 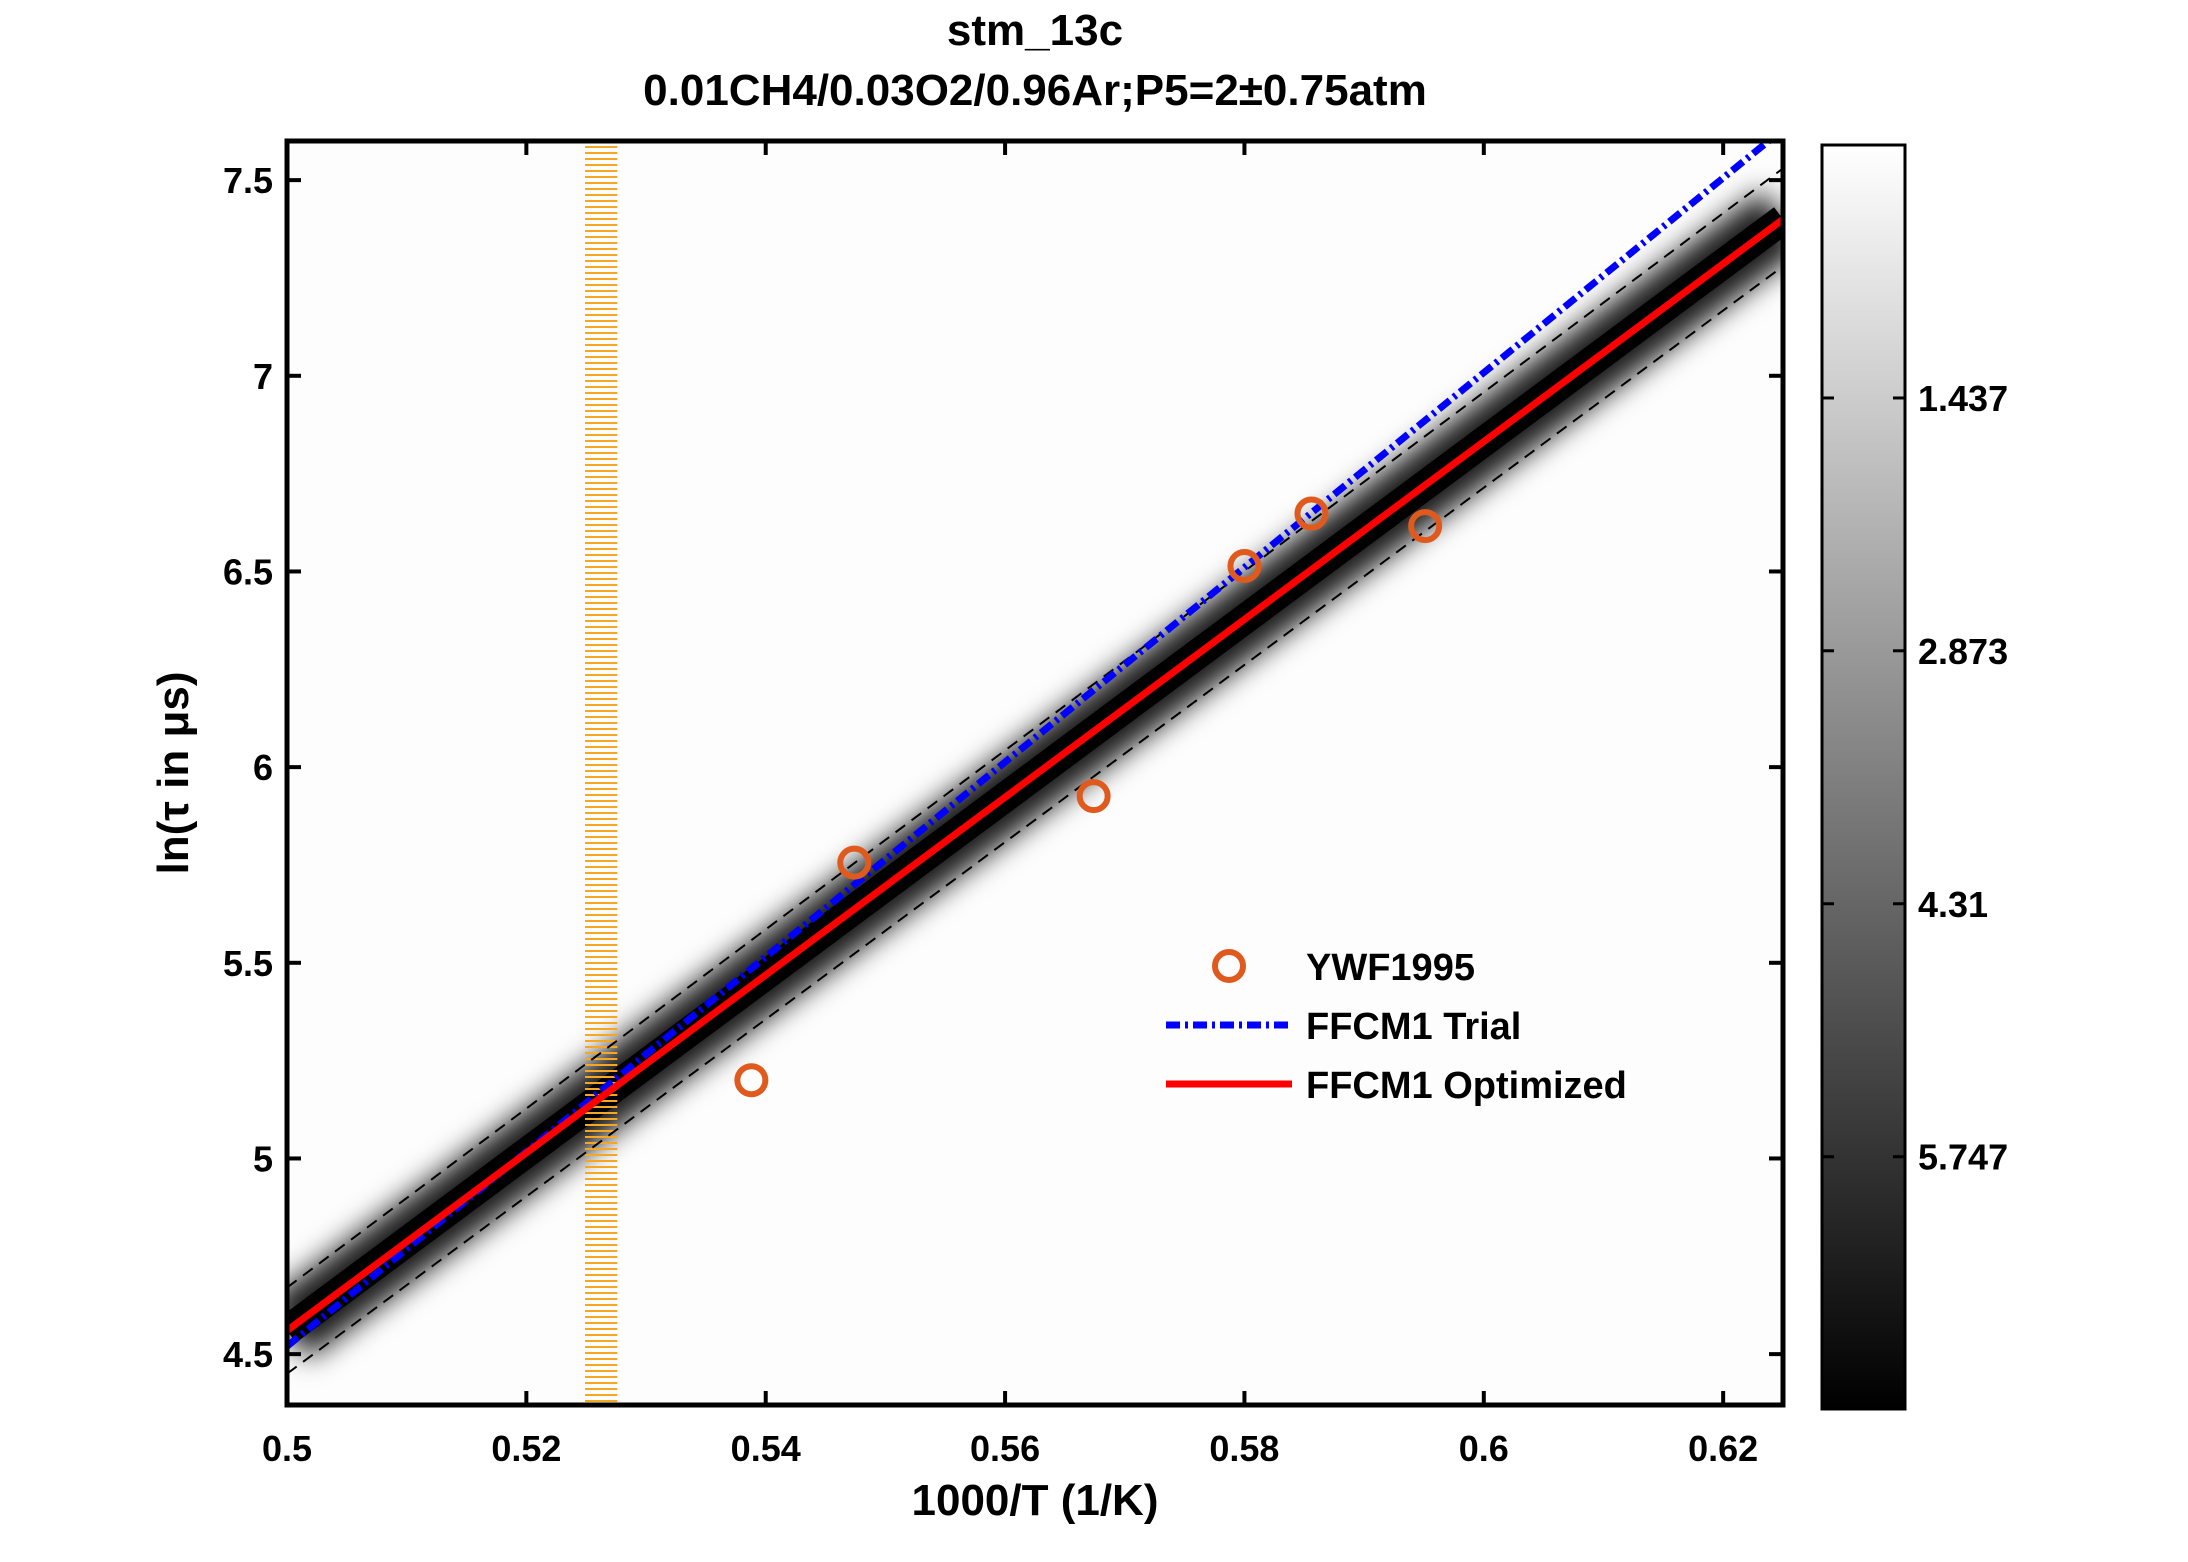 I want to click on x-axis-label: 1000/T (1/K), so click(x=1035, y=1500).